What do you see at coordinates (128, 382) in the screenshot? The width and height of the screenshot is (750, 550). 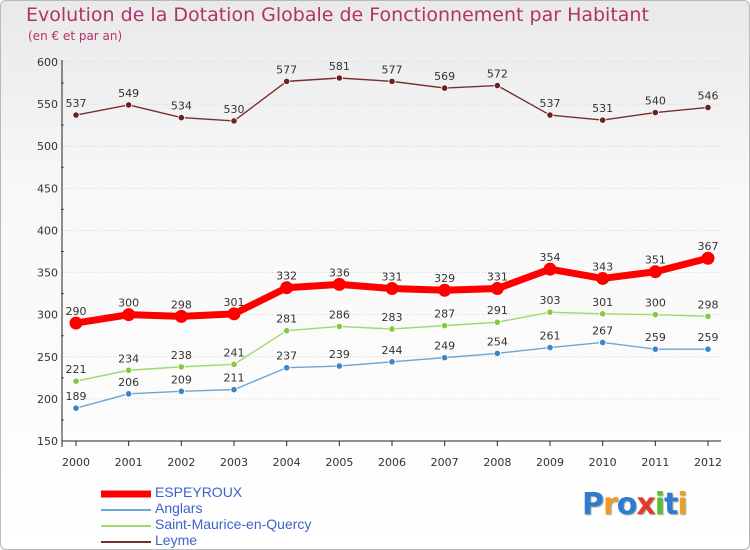 I see `data-label: 206` at bounding box center [128, 382].